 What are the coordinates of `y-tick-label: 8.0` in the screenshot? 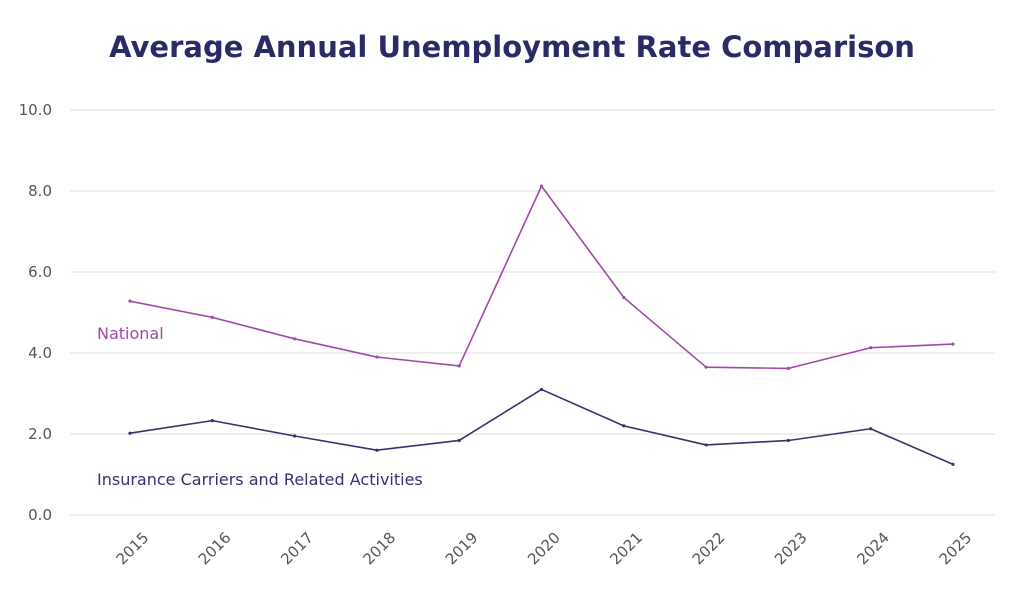 It's located at (40, 191).